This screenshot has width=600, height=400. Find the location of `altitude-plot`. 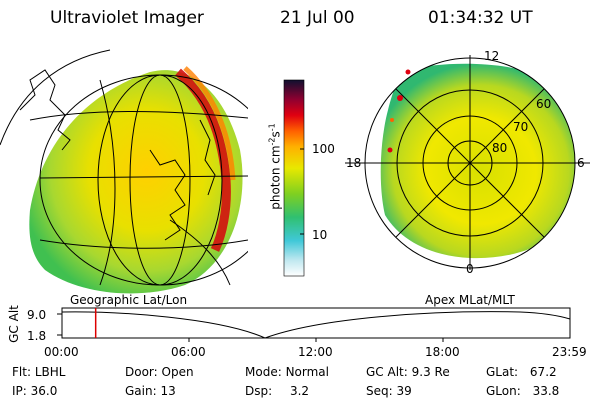

altitude-plot is located at coordinates (314, 324).